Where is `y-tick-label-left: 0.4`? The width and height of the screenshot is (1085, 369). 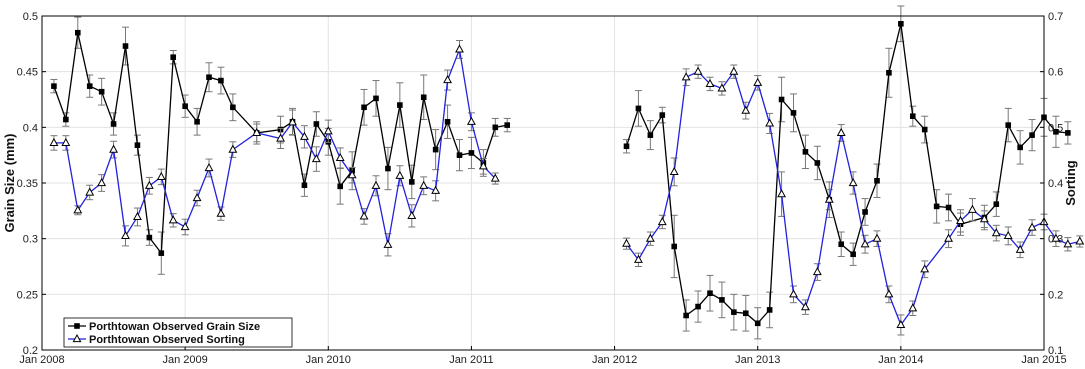 y-tick-label-left: 0.4 is located at coordinates (30, 128).